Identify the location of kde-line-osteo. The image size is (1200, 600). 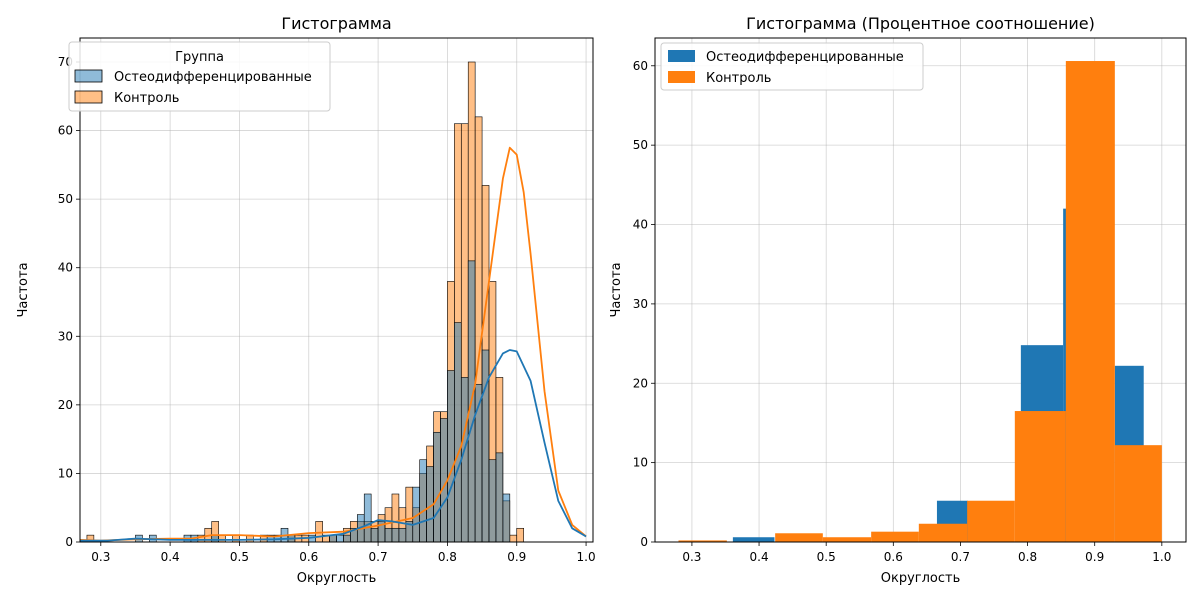
(333, 445).